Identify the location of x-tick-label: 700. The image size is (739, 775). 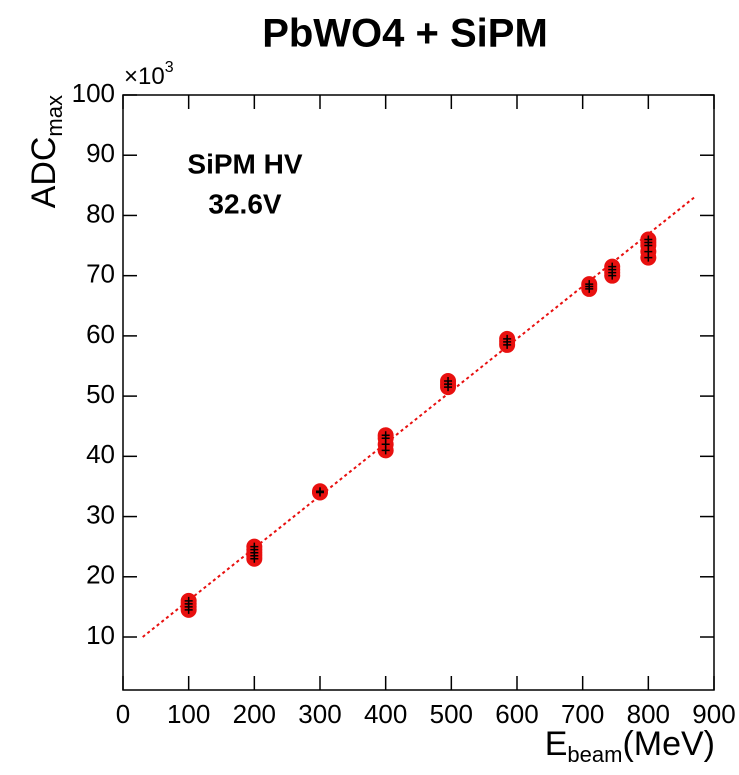
(582, 714).